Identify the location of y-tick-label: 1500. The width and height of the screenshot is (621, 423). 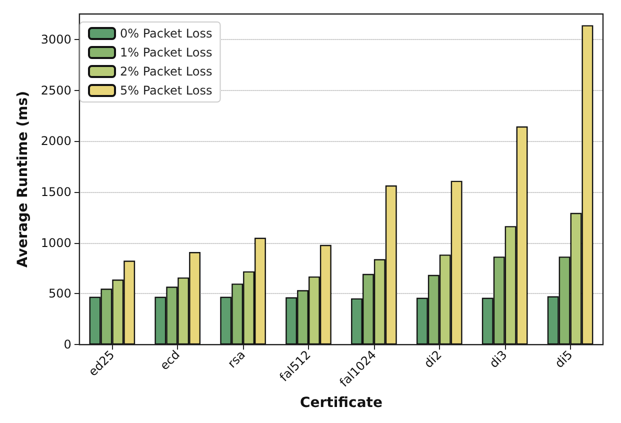
(56, 192).